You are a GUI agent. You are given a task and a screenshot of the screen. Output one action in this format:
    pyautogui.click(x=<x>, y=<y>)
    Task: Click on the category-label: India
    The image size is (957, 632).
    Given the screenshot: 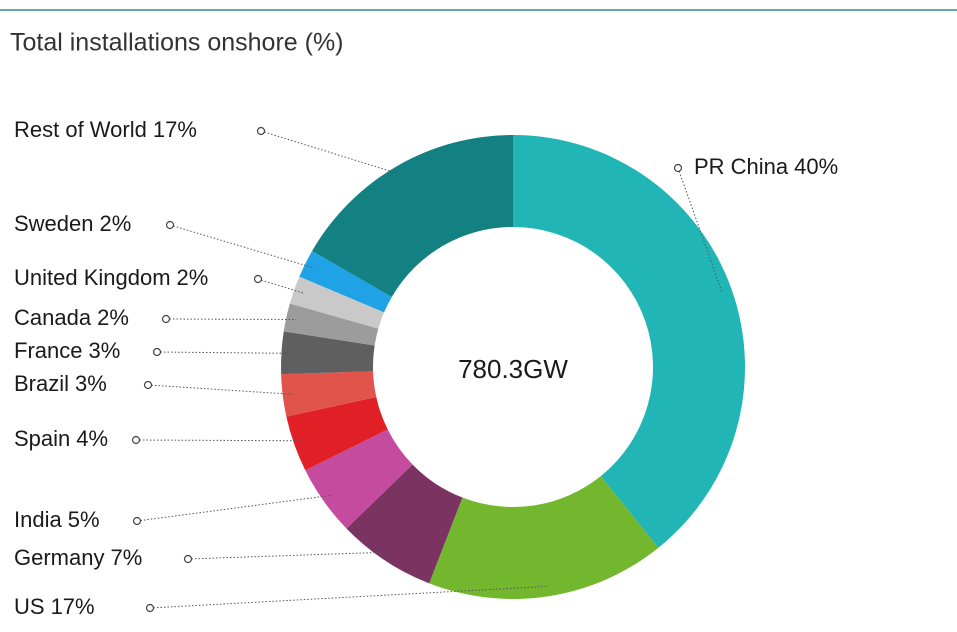 What is the action you would take?
    pyautogui.click(x=38, y=519)
    